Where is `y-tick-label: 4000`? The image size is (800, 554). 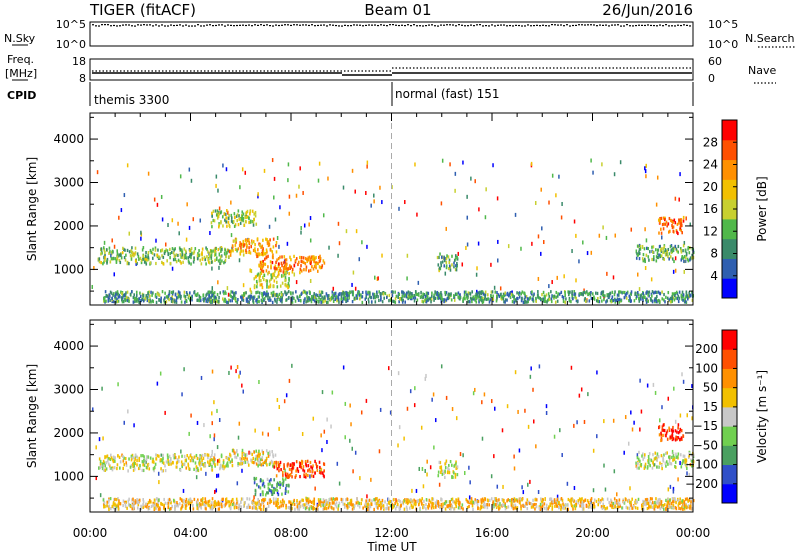
y-tick-label: 4000 is located at coordinates (68, 139).